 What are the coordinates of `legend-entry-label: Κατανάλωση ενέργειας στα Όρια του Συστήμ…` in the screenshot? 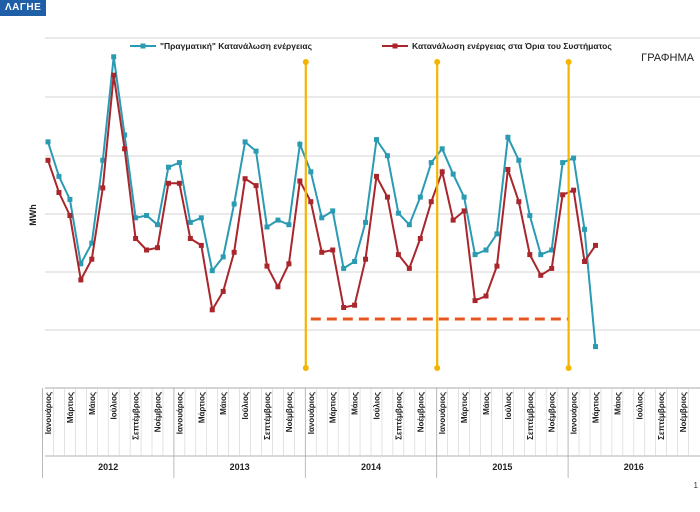 It's located at (512, 46).